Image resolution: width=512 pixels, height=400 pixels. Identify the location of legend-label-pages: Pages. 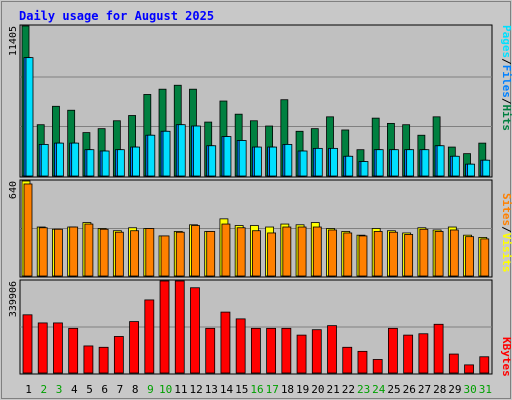
(506, 41).